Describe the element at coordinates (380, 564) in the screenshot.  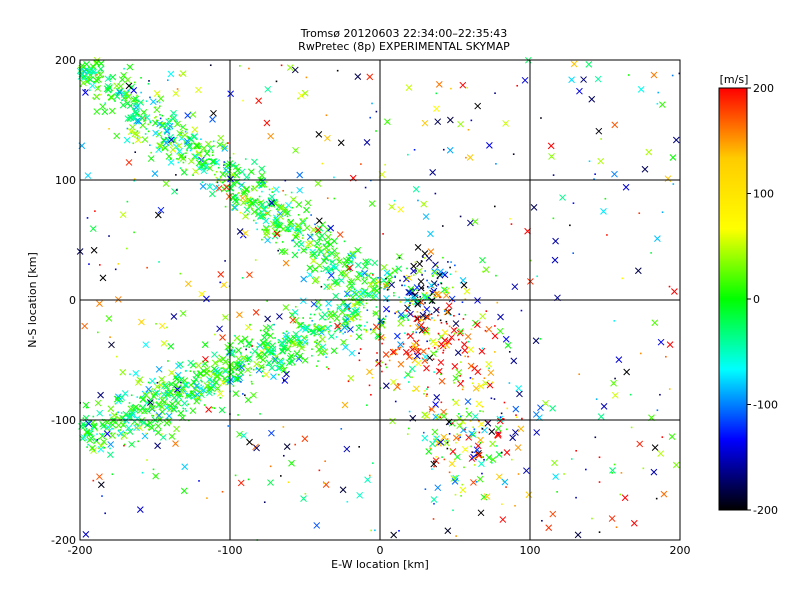
I see `x-axis-label: E-W location [km]` at that location.